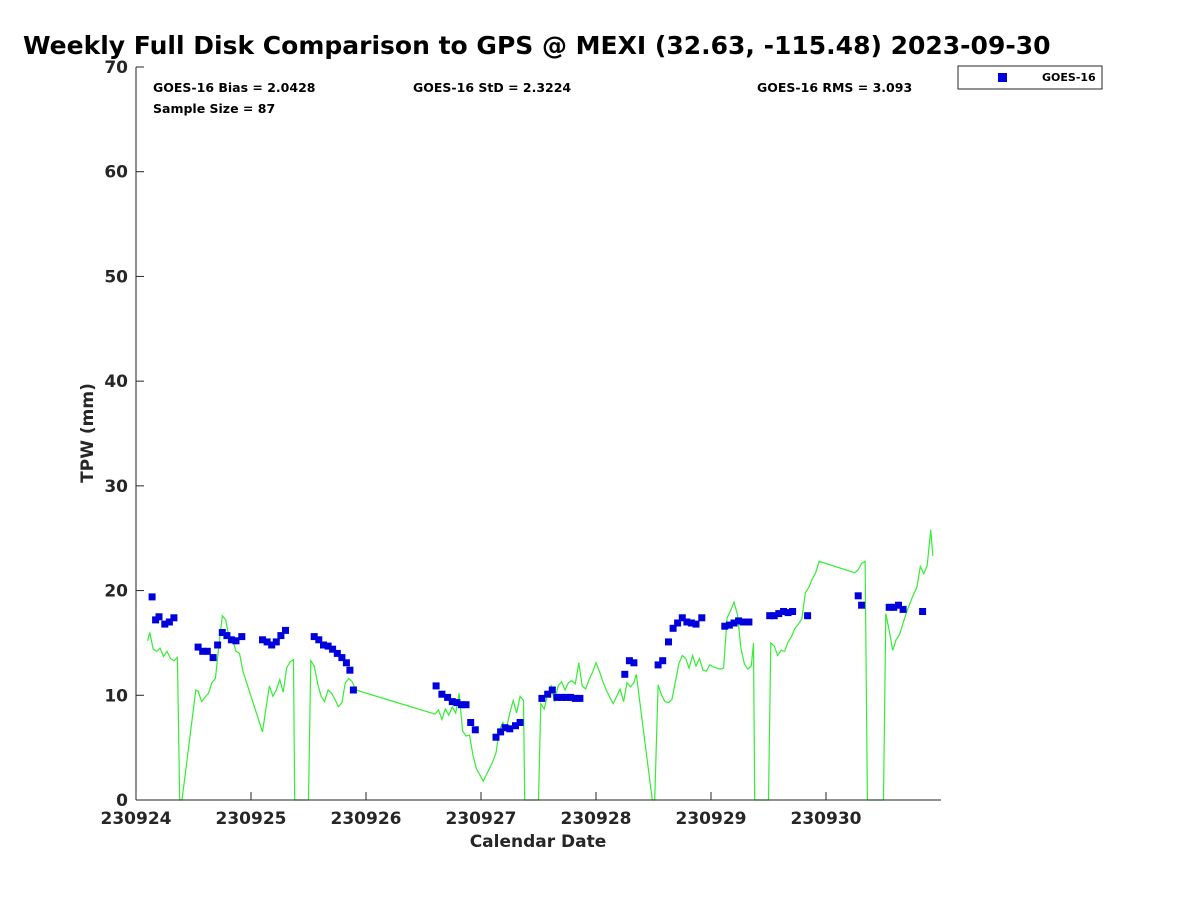  What do you see at coordinates (116, 487) in the screenshot?
I see `y-tick-label: 30` at bounding box center [116, 487].